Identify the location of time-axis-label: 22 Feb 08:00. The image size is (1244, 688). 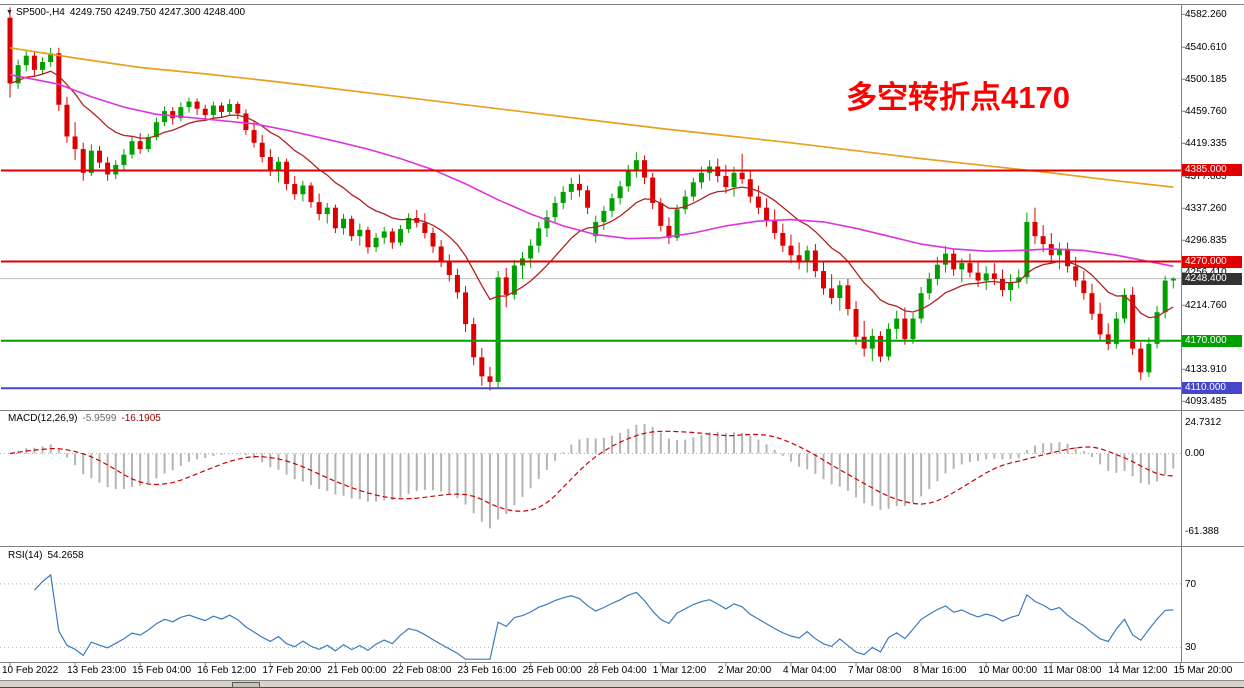
(422, 670).